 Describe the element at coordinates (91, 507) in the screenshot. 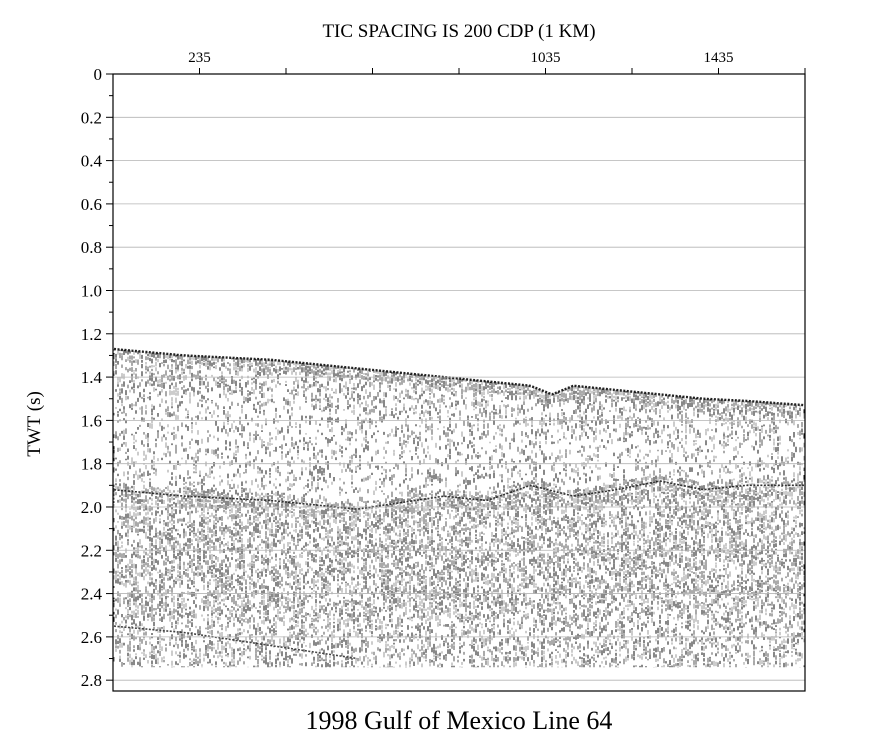

I see `y-tick-label-10: 2.0` at that location.